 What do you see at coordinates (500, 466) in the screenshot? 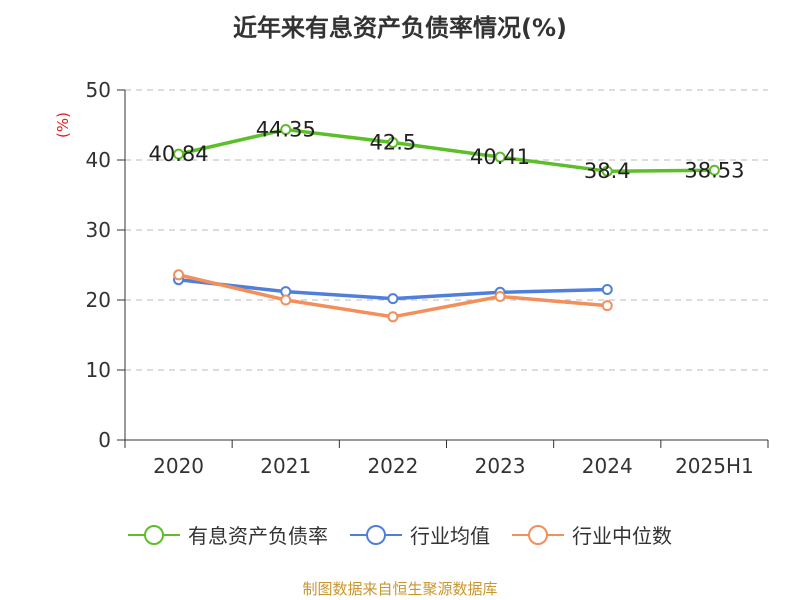
I see `x-tick-label: 2023` at bounding box center [500, 466].